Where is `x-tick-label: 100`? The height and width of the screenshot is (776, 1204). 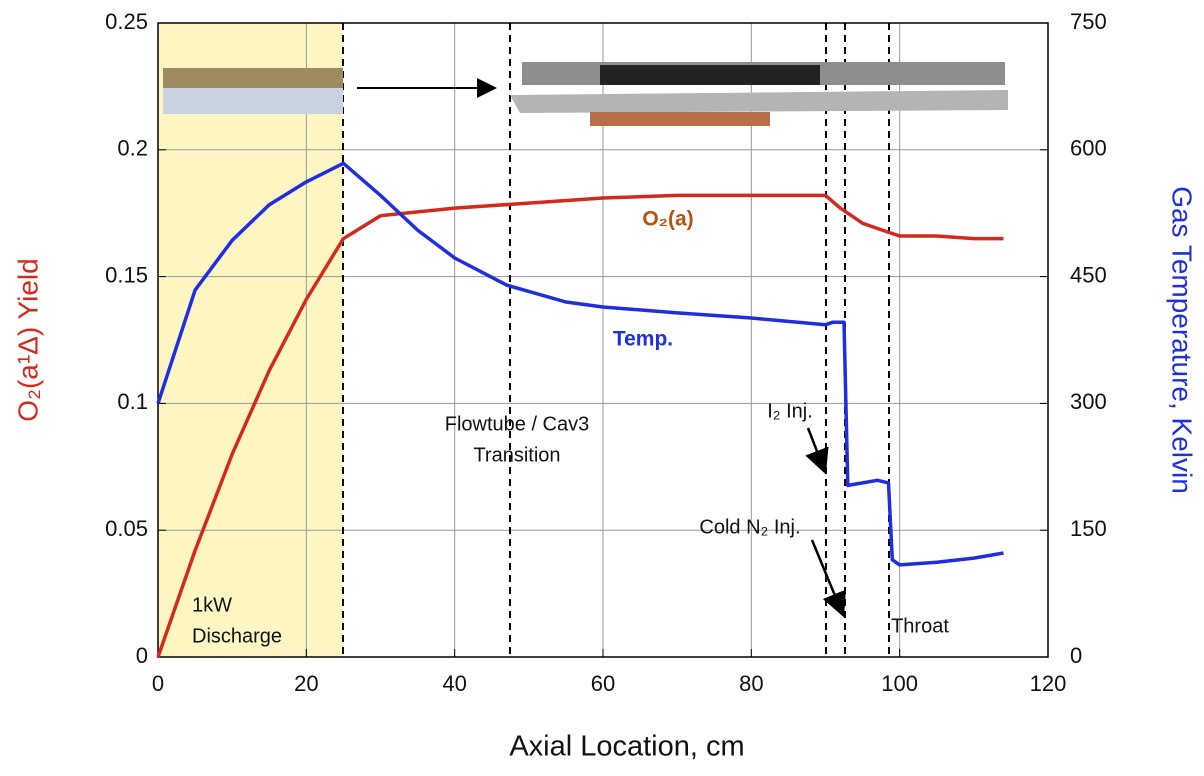 x-tick-label: 100 is located at coordinates (899, 683).